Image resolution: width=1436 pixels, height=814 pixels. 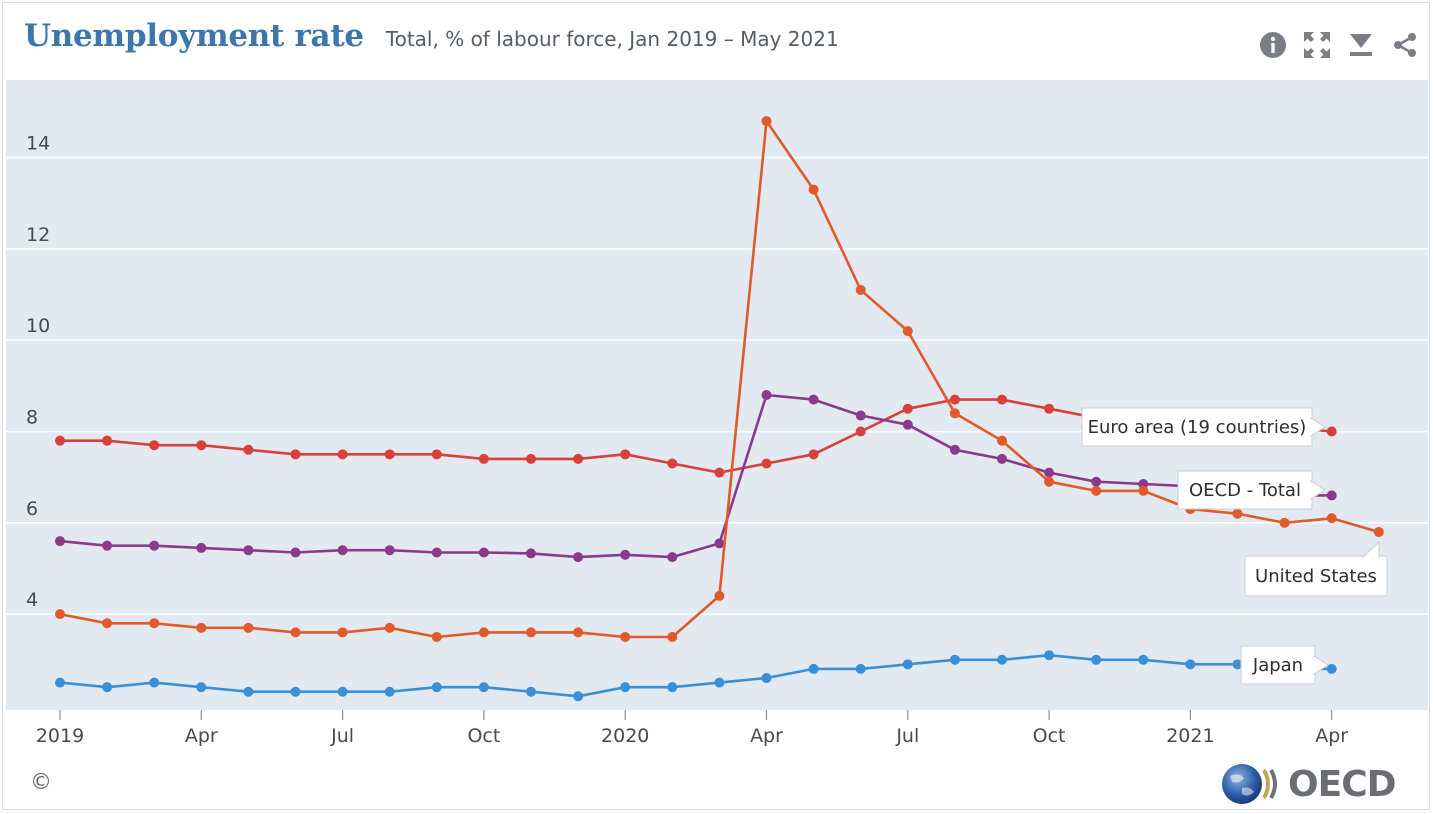 I want to click on series-japan, so click(x=696, y=676).